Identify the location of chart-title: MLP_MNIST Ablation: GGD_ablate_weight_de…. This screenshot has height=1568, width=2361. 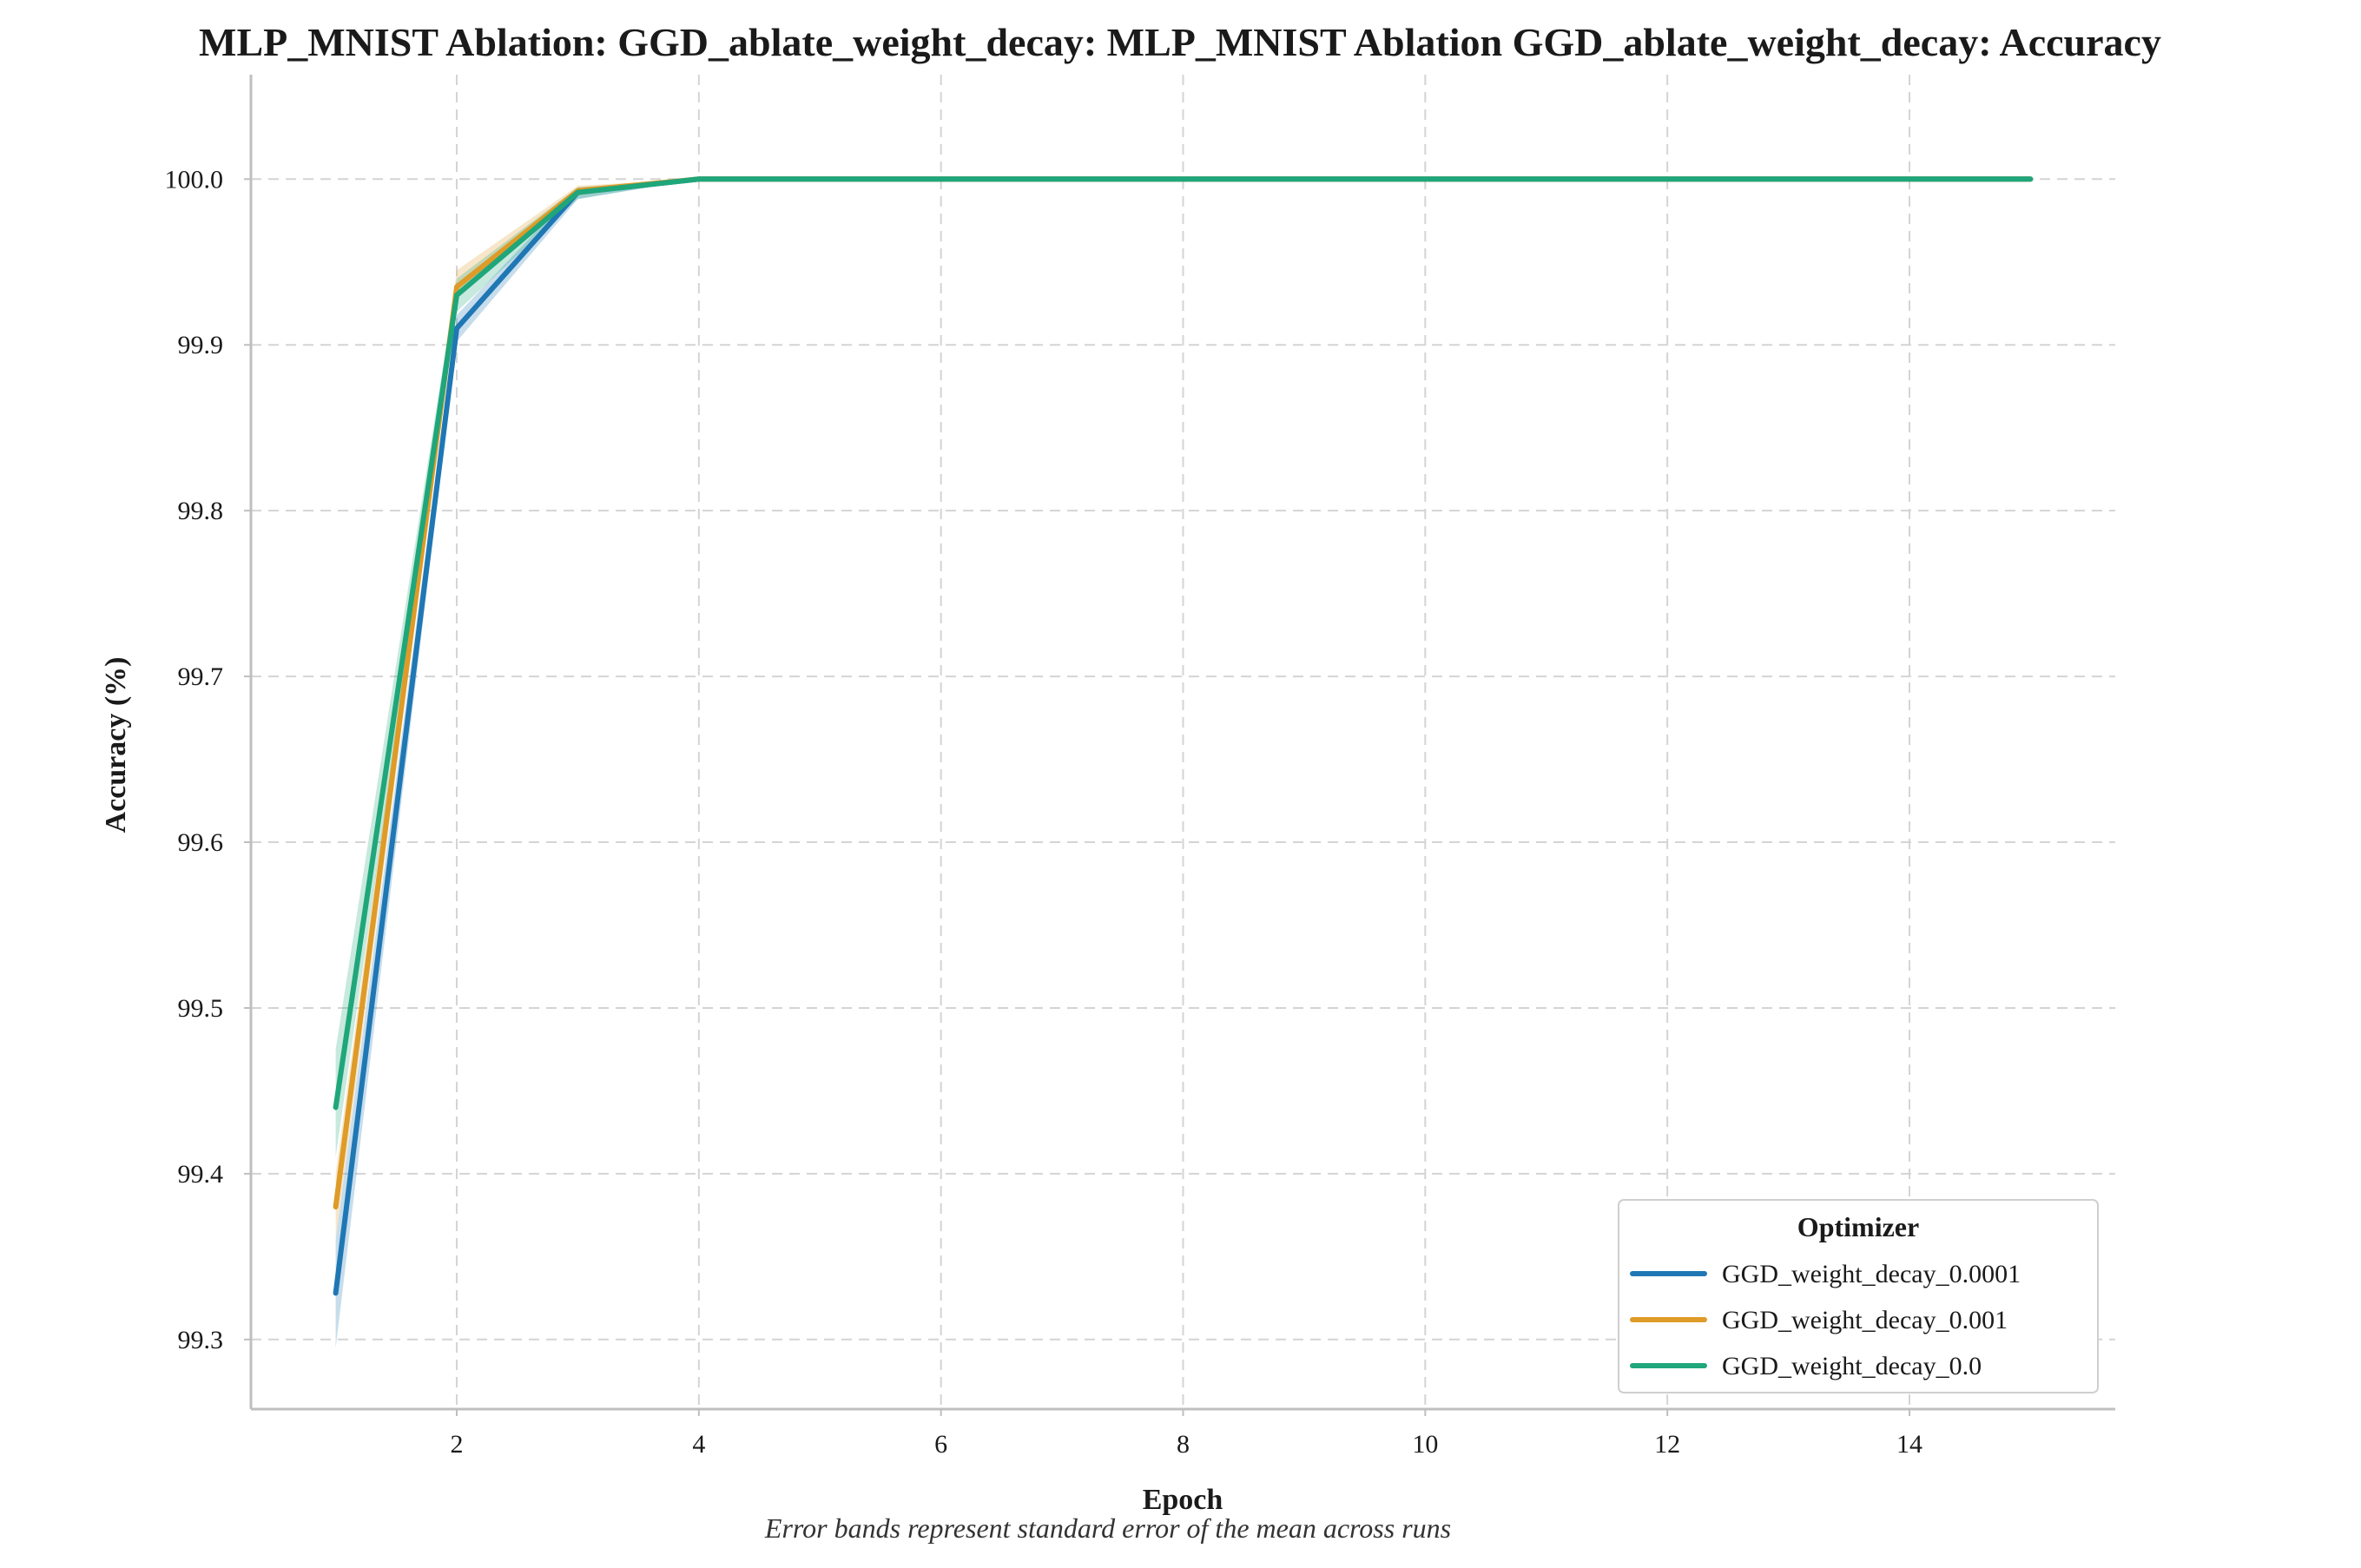
(1180, 42).